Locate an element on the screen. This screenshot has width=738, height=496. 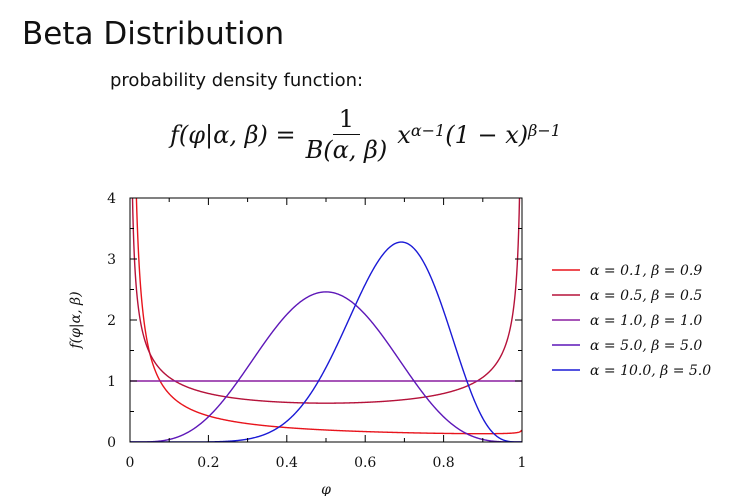
formula-exponent-alpha: α−1 is located at coordinates (428, 130).